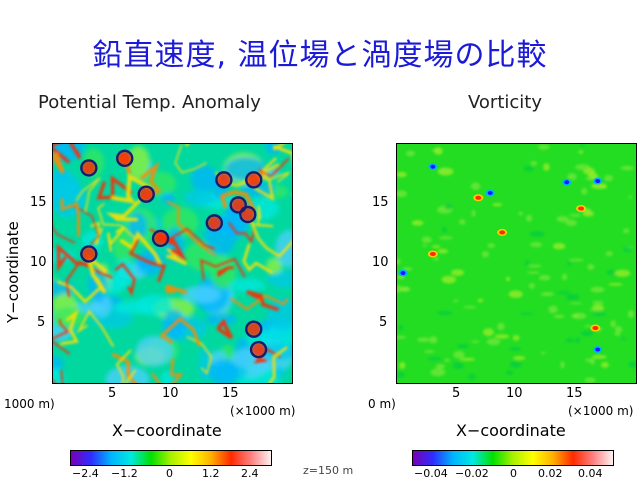  Describe the element at coordinates (230, 393) in the screenshot. I see `x-tick-15: 15` at that location.